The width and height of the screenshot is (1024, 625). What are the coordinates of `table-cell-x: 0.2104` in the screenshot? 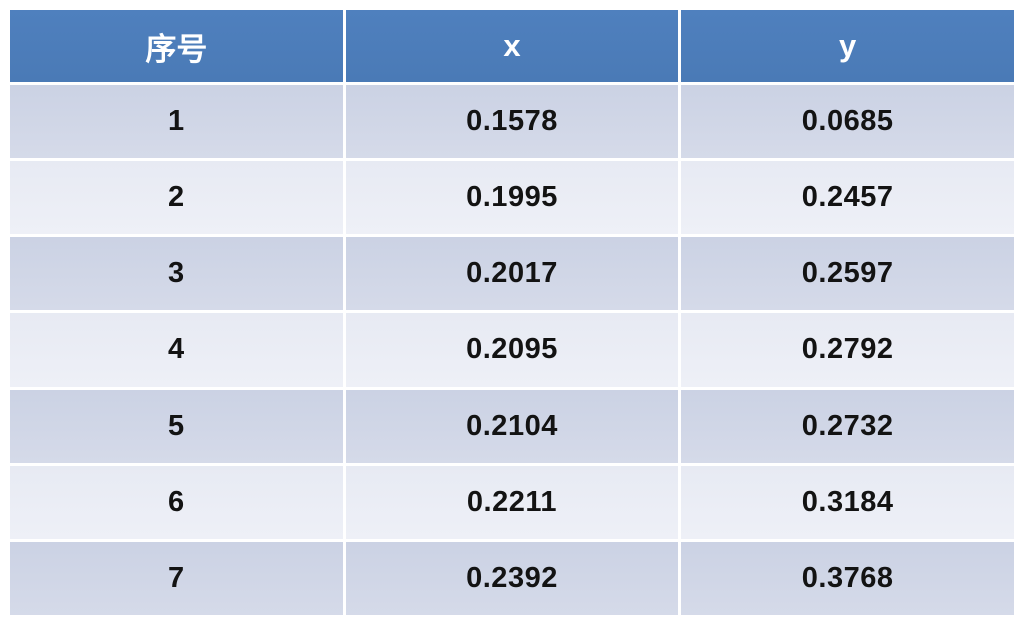 It's located at (512, 426).